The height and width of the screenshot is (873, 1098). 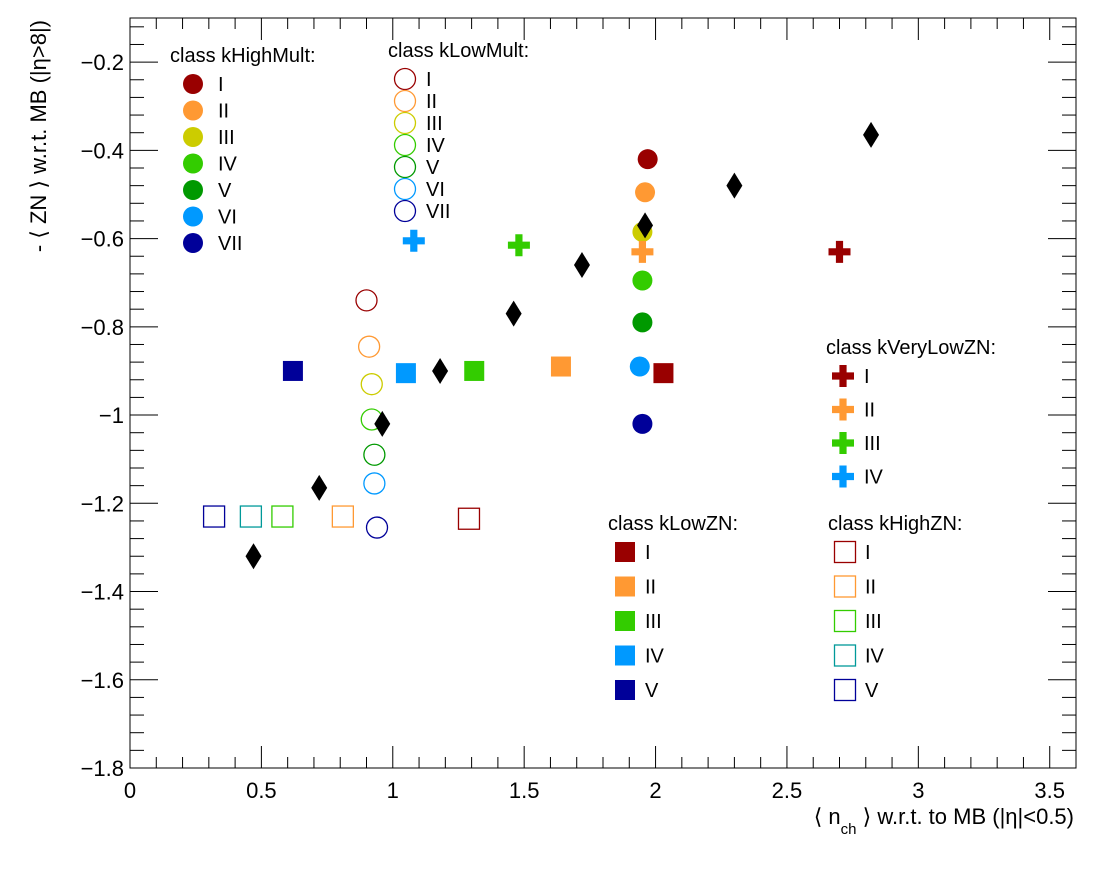 What do you see at coordinates (560, 366) in the screenshot?
I see `klowzn-point-ii` at bounding box center [560, 366].